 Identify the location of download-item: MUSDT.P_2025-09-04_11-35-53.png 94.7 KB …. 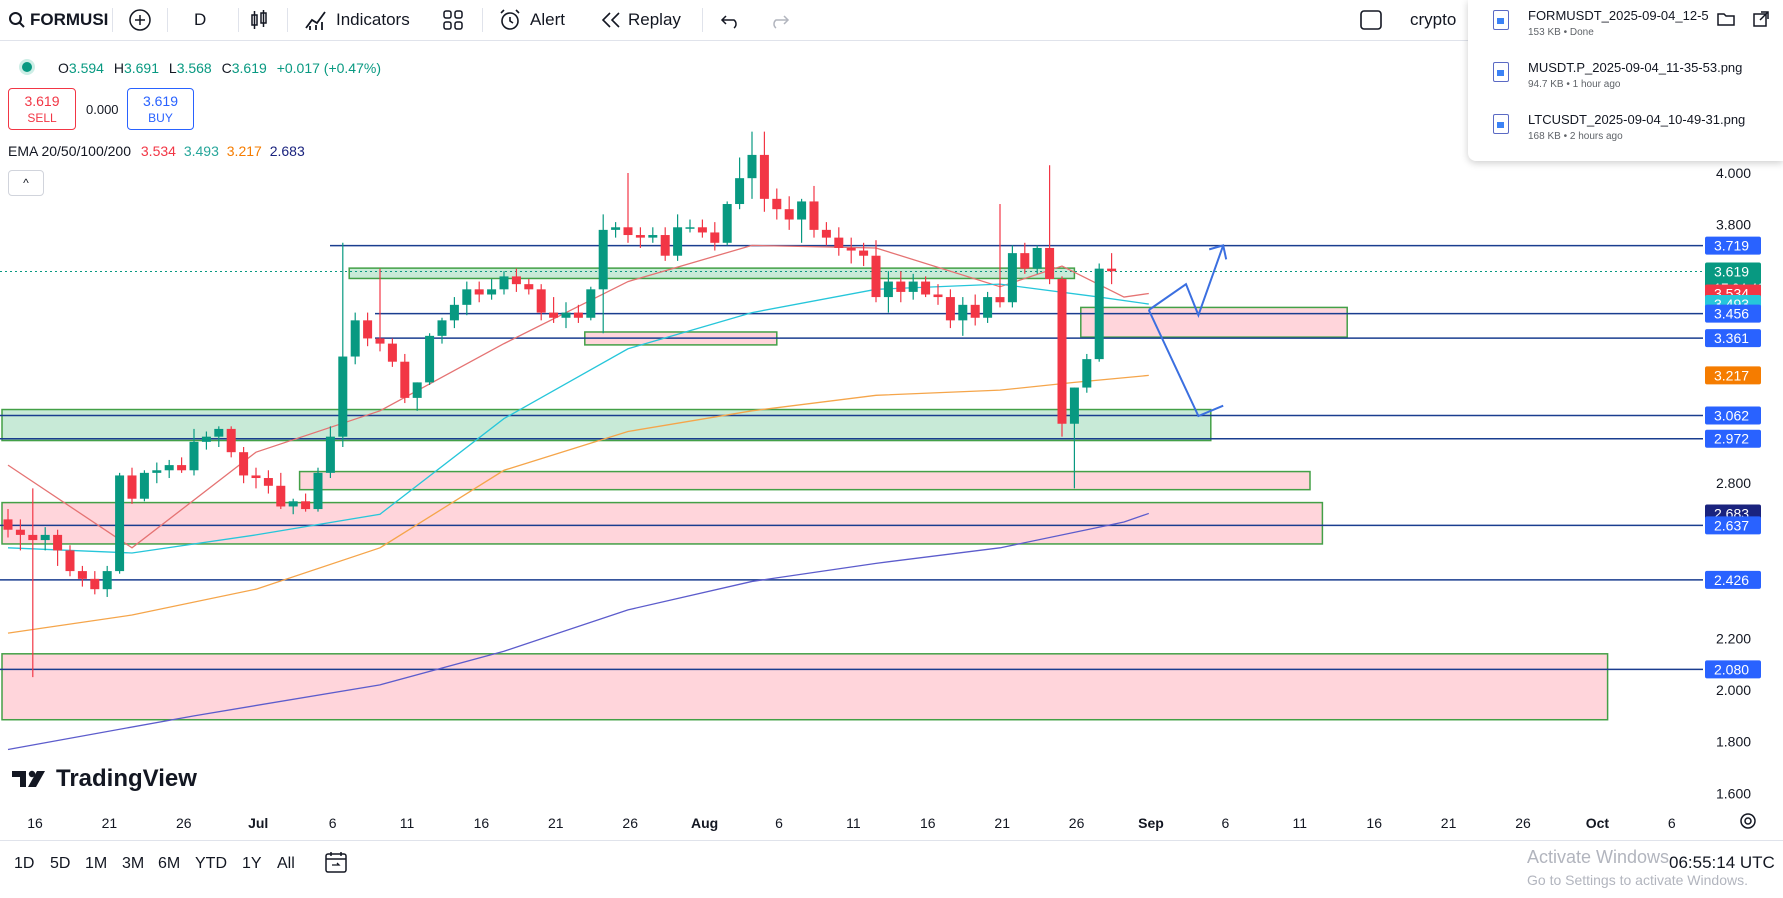
(1625, 85).